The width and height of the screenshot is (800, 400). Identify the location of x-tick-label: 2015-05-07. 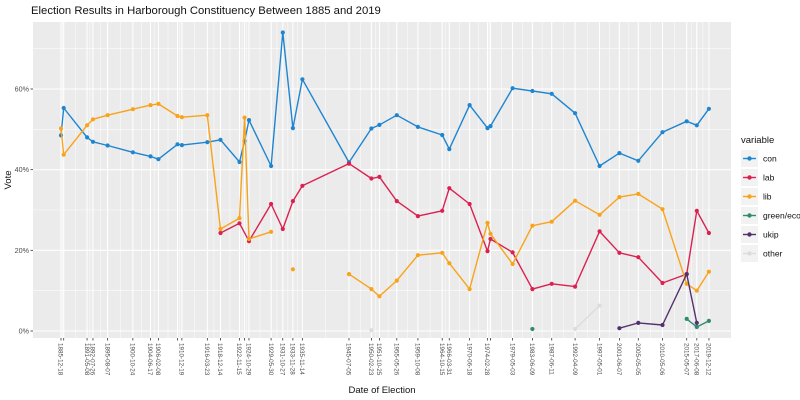
(685, 359).